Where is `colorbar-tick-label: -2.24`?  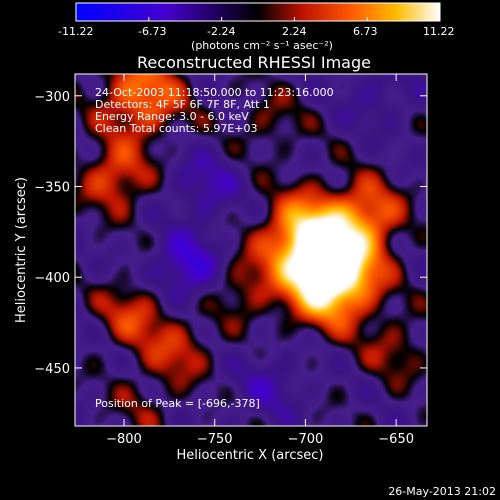
colorbar-tick-label: -2.24 is located at coordinates (221, 31).